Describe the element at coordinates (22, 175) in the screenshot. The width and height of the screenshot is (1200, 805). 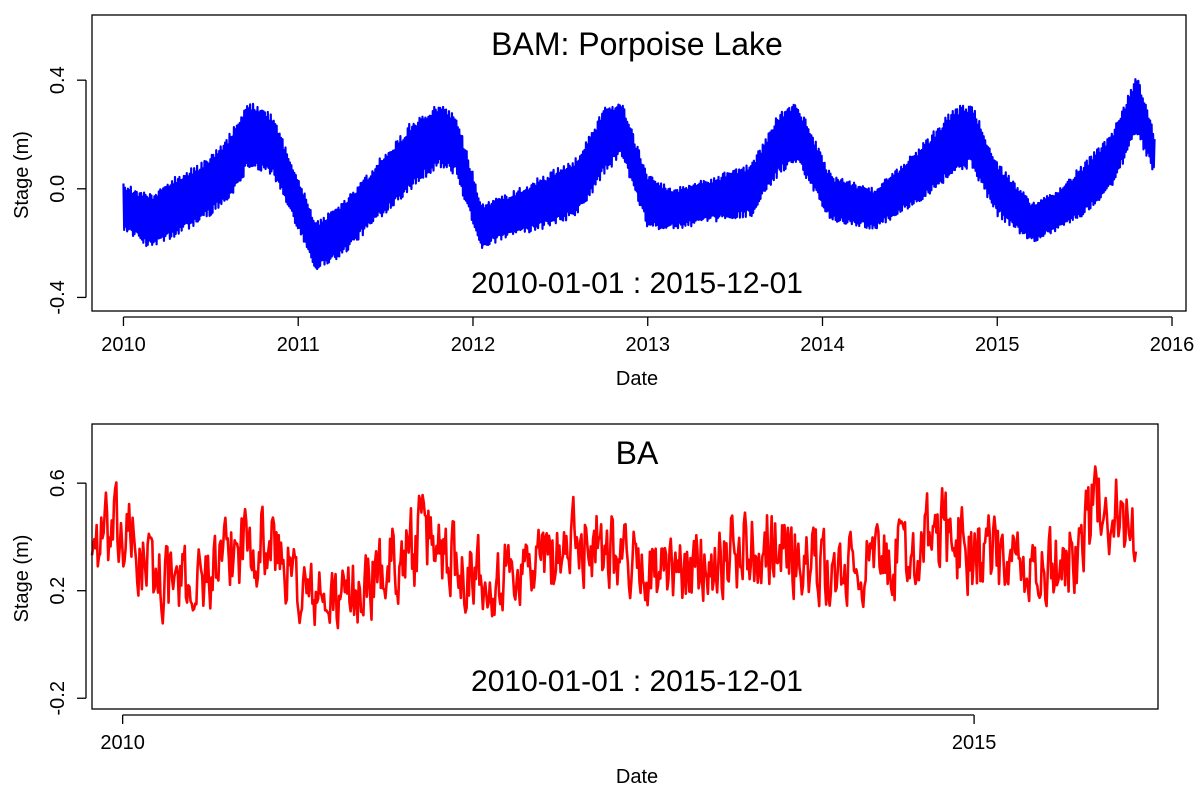
I see `top-y-axis-label: Stage (m)` at that location.